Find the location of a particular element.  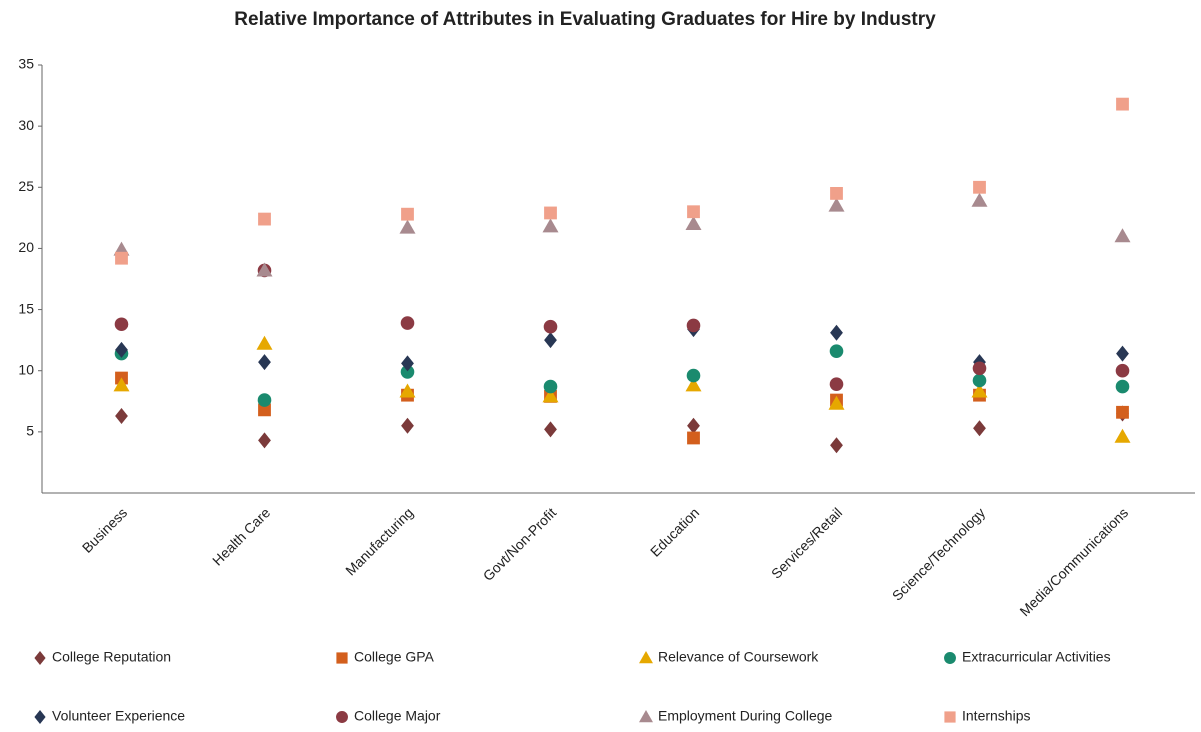

legend-label: Volunteer Experience is located at coordinates (118, 716).